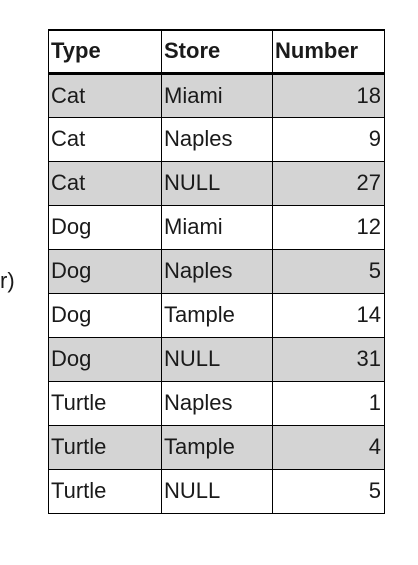  Describe the element at coordinates (328, 403) in the screenshot. I see `cell-number: 1` at that location.